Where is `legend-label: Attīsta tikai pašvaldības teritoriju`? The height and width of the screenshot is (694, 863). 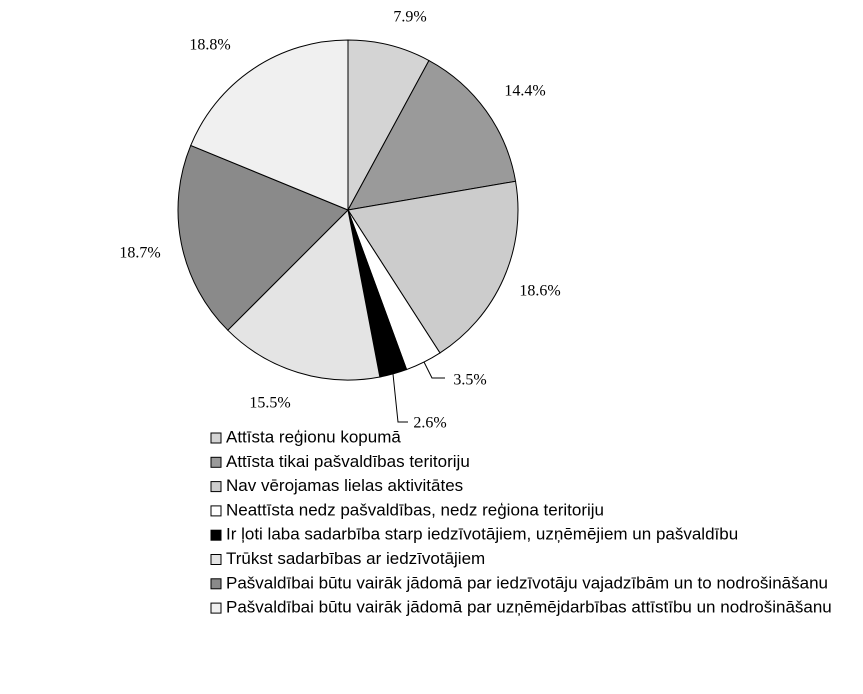
legend-label: Attīsta tikai pašvaldības teritoriju is located at coordinates (348, 461).